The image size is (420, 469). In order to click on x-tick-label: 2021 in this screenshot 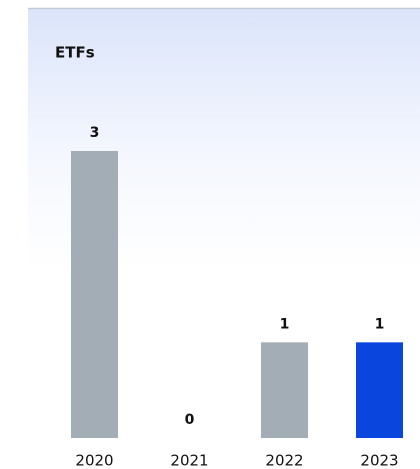, I will do `click(189, 460)`.